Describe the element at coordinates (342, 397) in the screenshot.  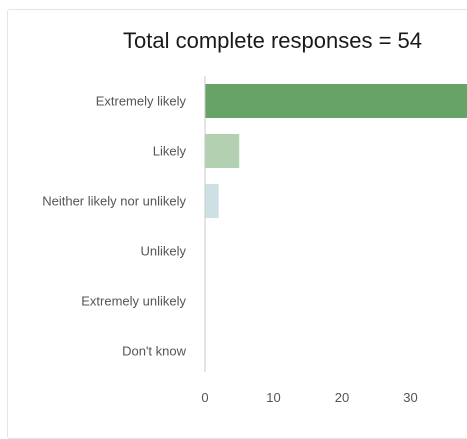
I see `x-tick-label: 20` at that location.